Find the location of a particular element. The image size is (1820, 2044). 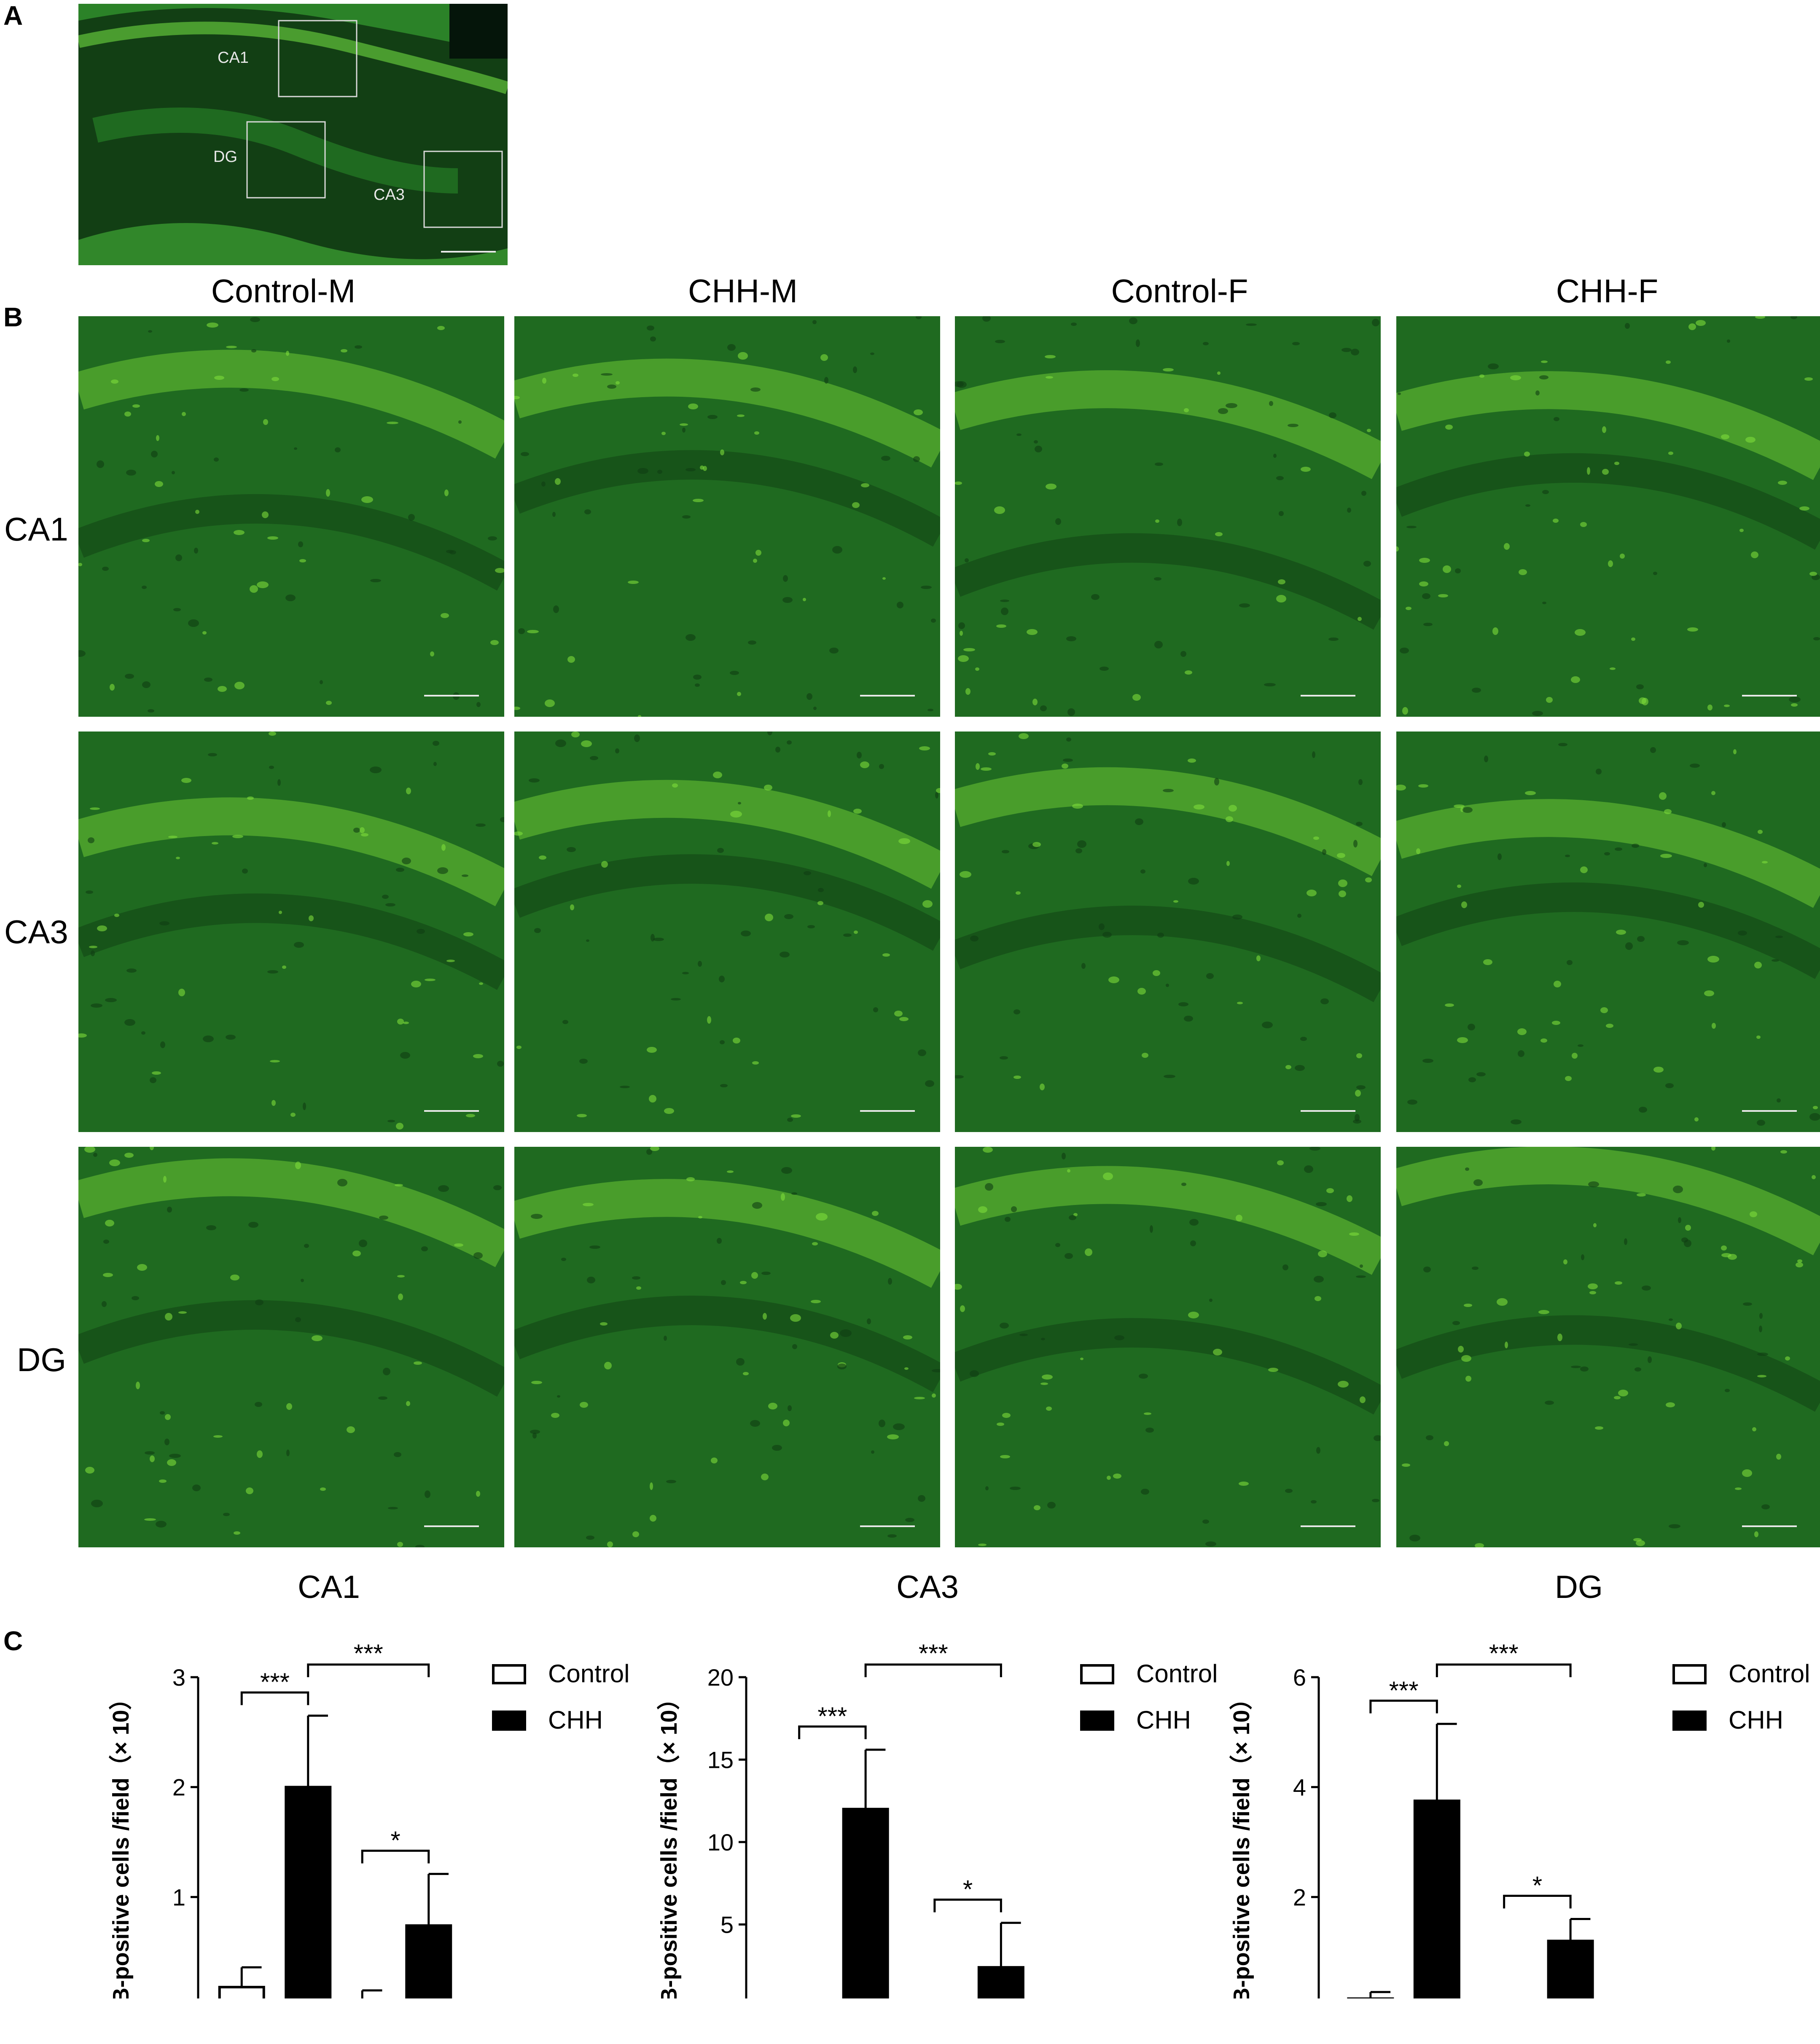

micrograph-ca1-chh-f is located at coordinates (1608, 516).